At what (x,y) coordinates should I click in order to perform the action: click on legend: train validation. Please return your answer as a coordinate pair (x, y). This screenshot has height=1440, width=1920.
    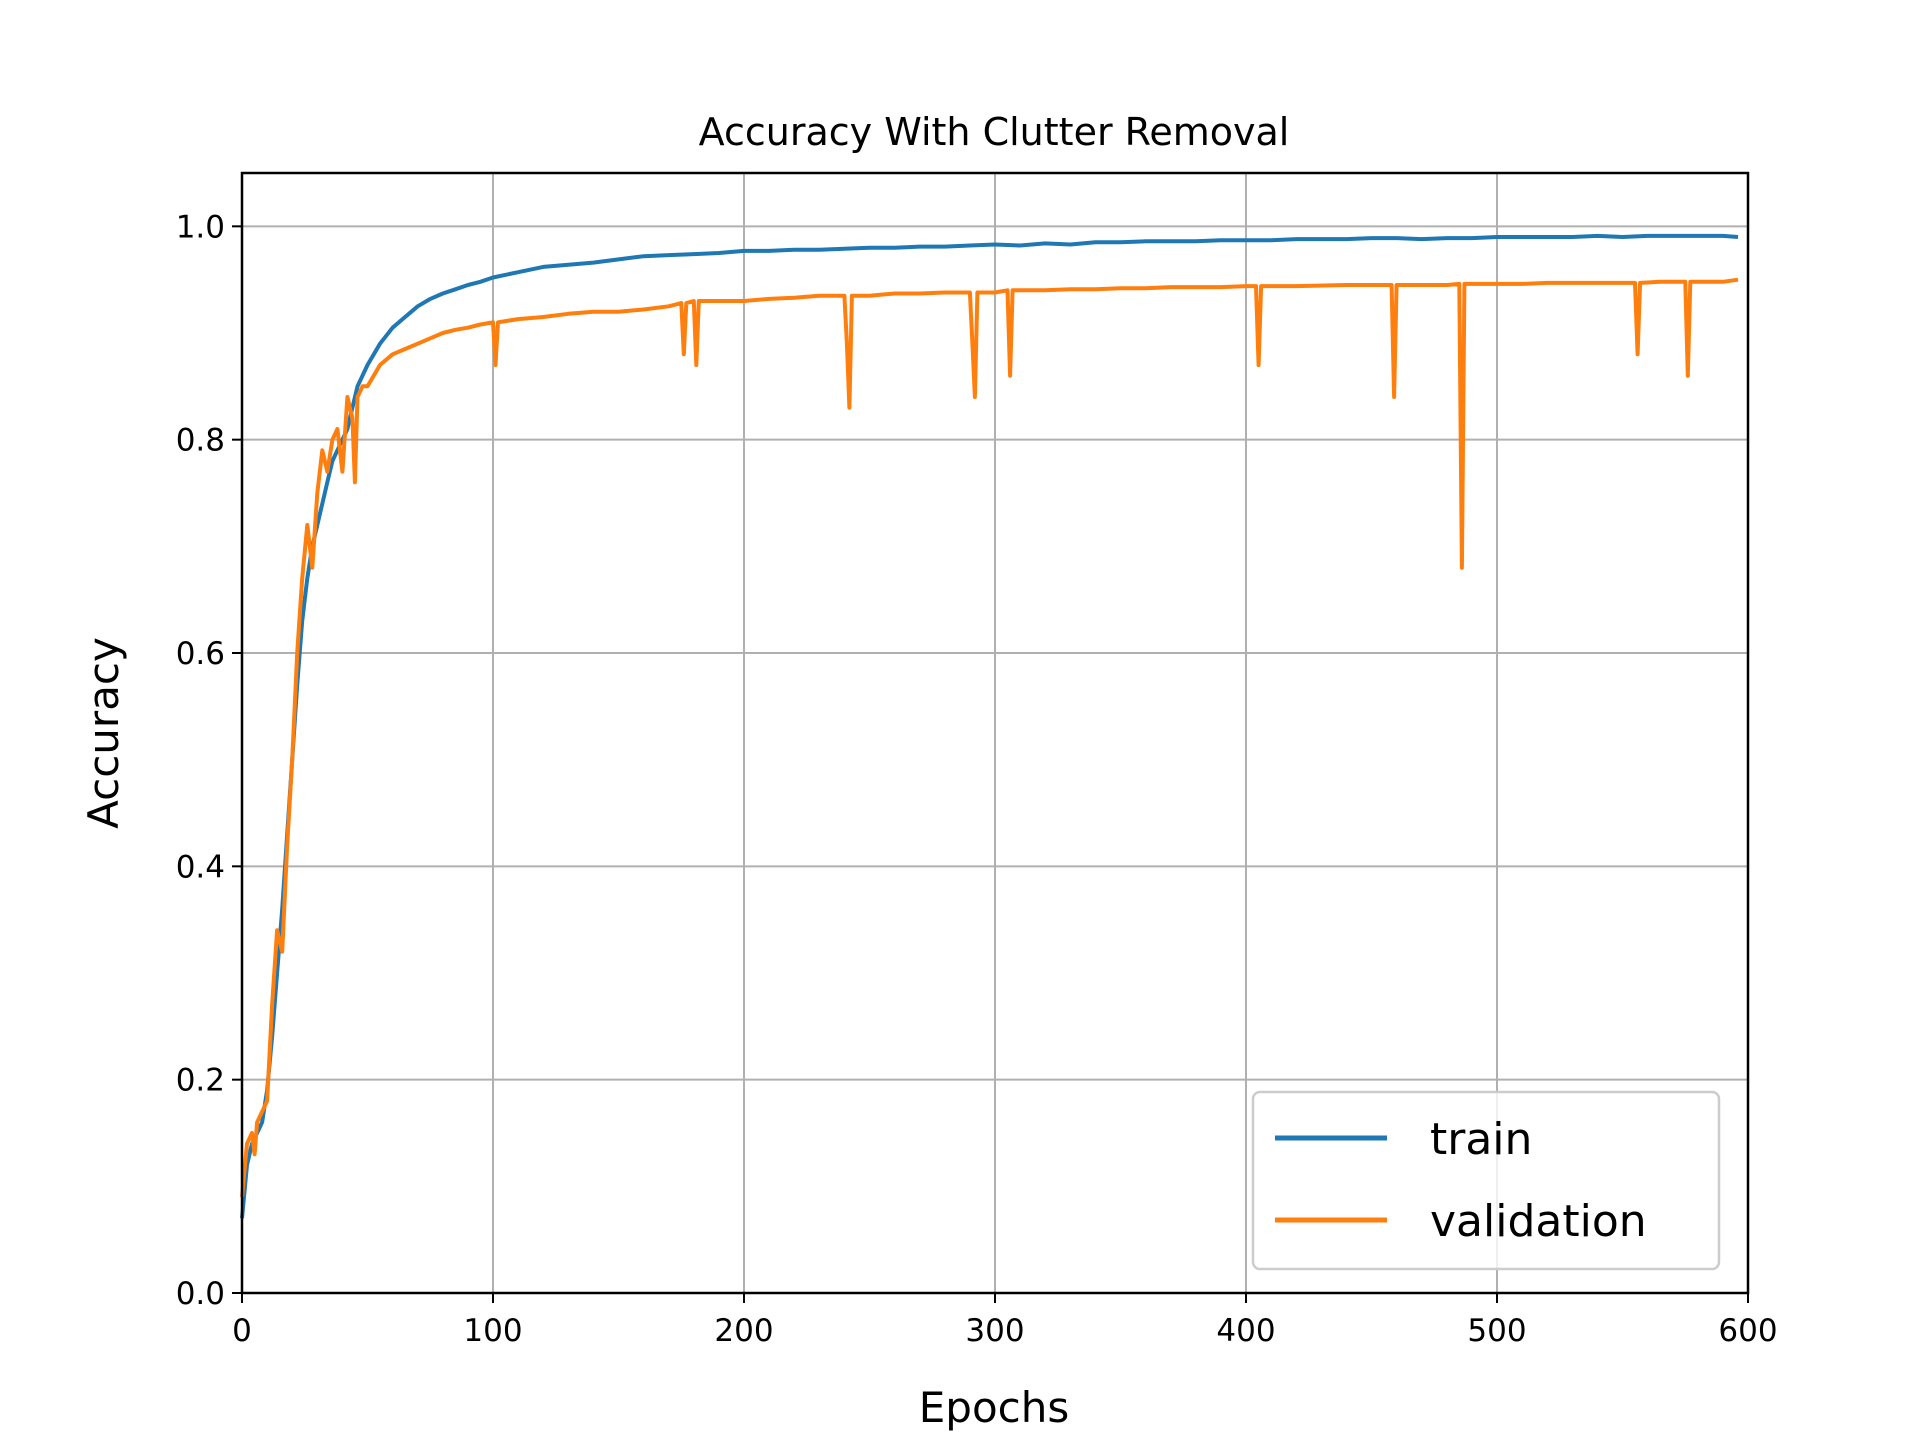
    Looking at the image, I should click on (1486, 1180).